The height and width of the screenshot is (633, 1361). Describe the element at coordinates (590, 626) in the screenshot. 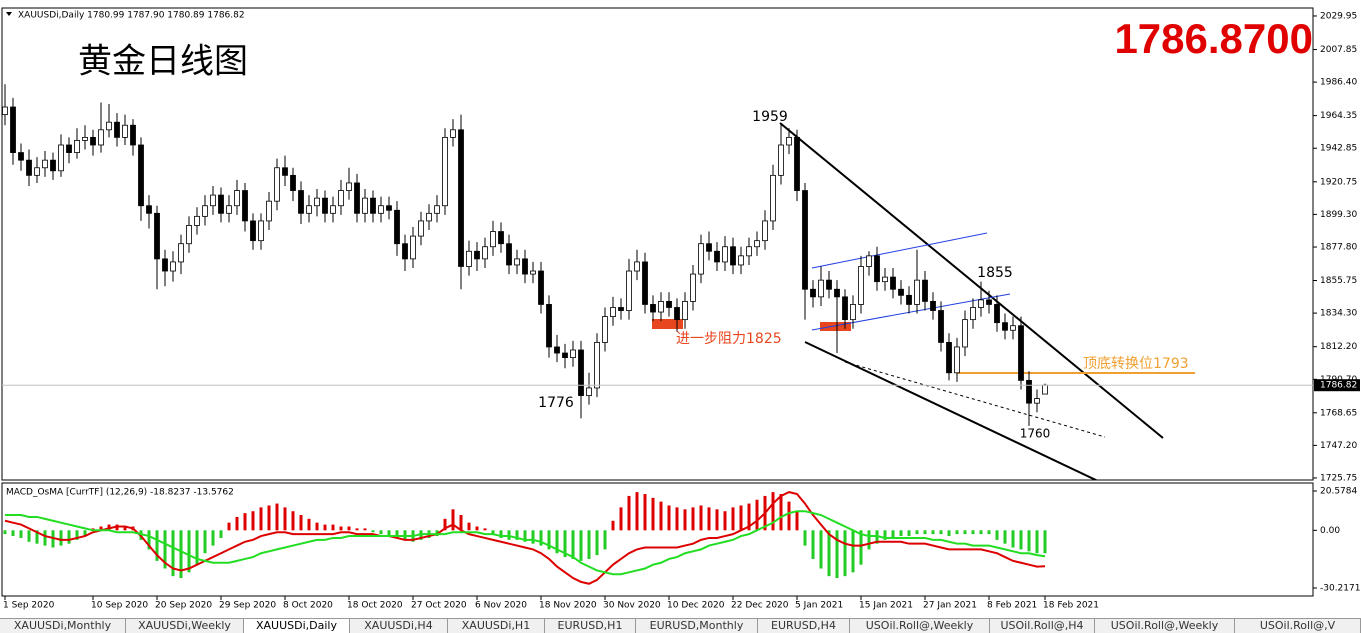

I see `chart-tab: EURUSD,H1` at that location.